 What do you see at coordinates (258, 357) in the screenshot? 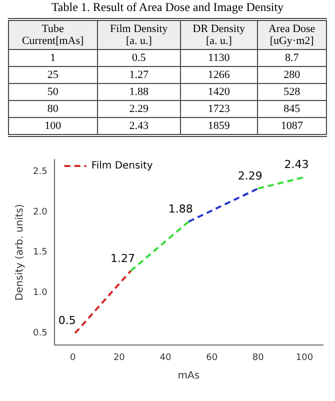
I see `x-tick-label: 80` at bounding box center [258, 357].